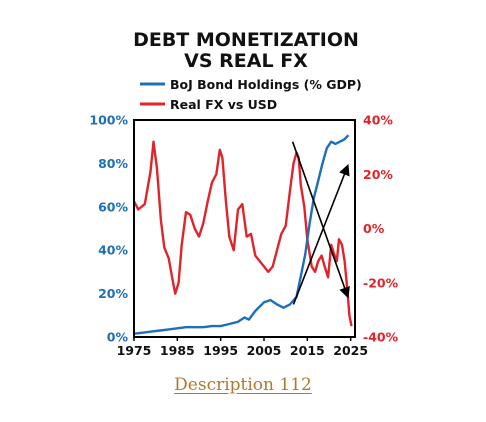 This screenshot has height=422, width=486. Describe the element at coordinates (113, 250) in the screenshot. I see `y-left-tick-label: 40%` at that location.